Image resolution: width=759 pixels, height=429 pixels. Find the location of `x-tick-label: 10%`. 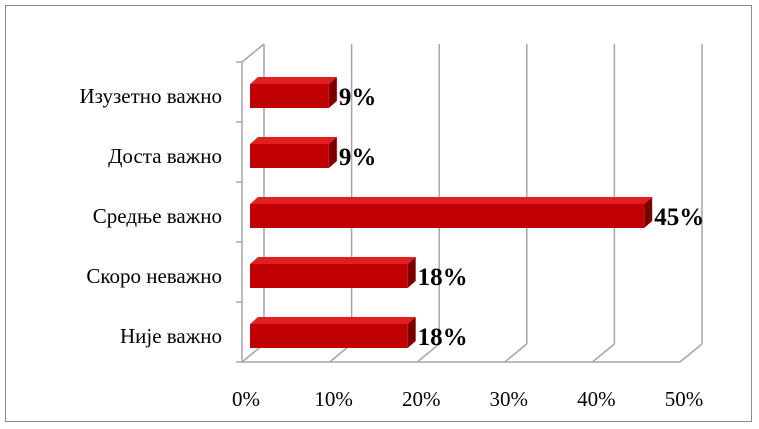

x-tick-label: 10% is located at coordinates (333, 399).